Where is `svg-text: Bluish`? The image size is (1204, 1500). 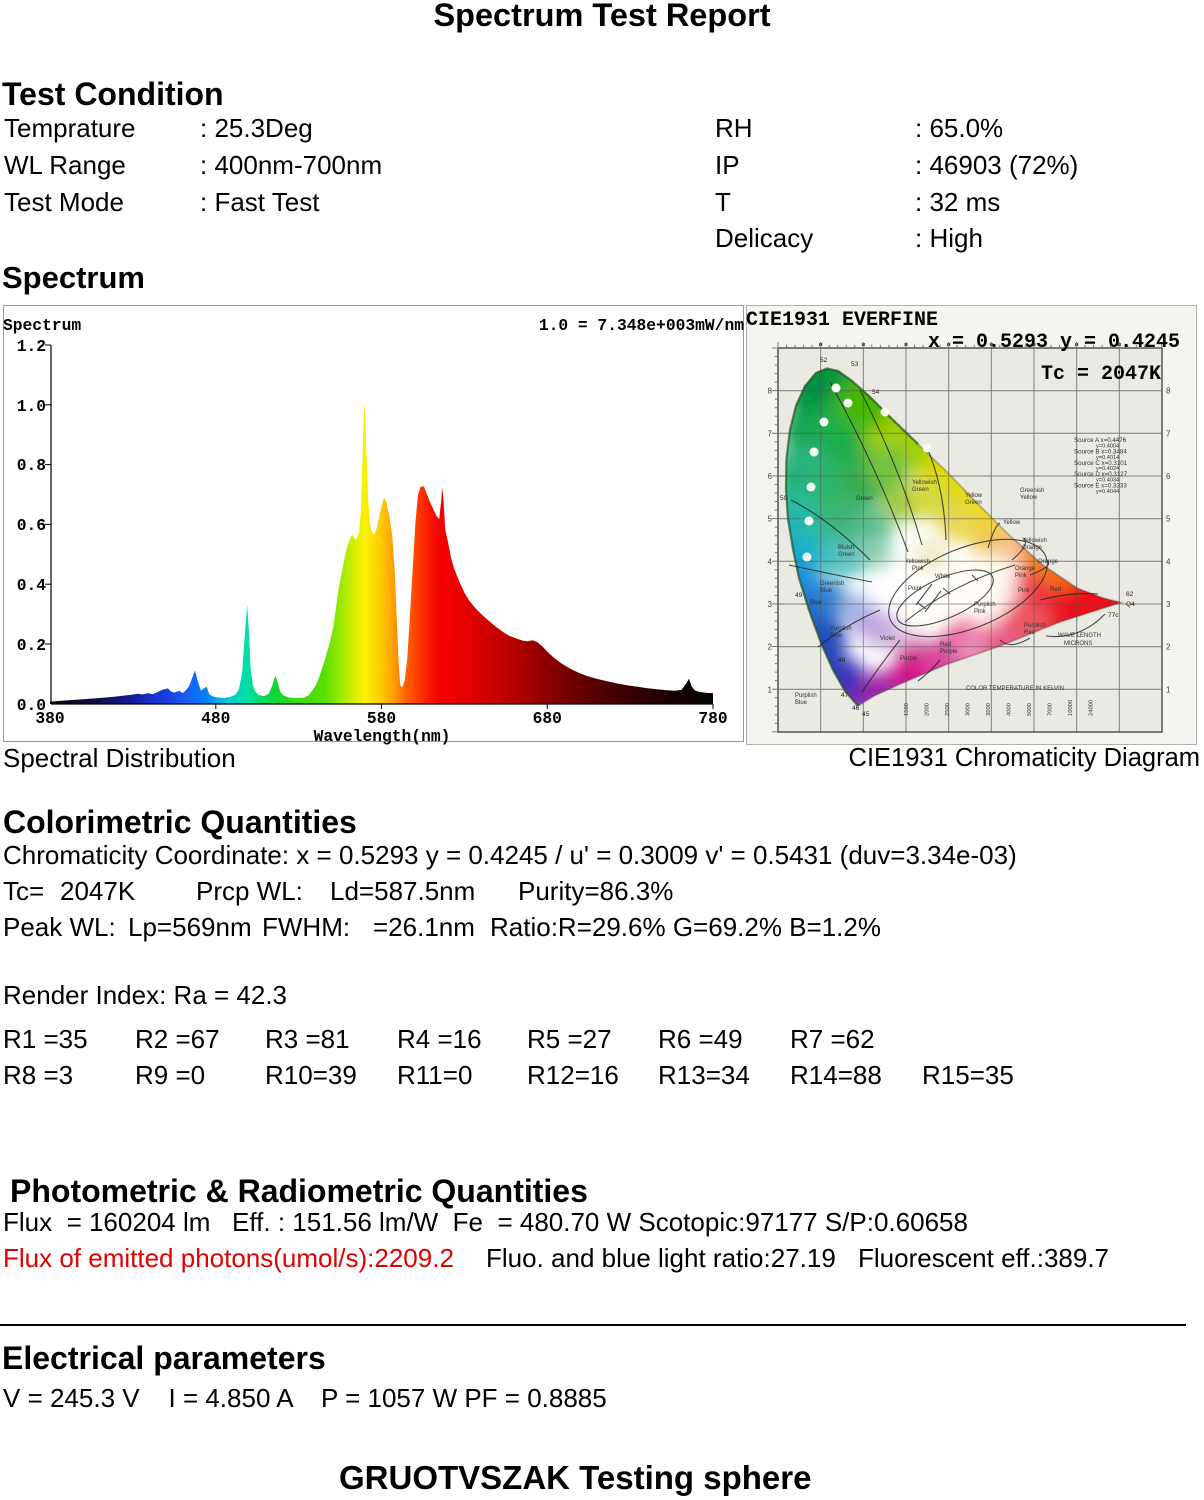 svg-text: Bluish is located at coordinates (846, 548).